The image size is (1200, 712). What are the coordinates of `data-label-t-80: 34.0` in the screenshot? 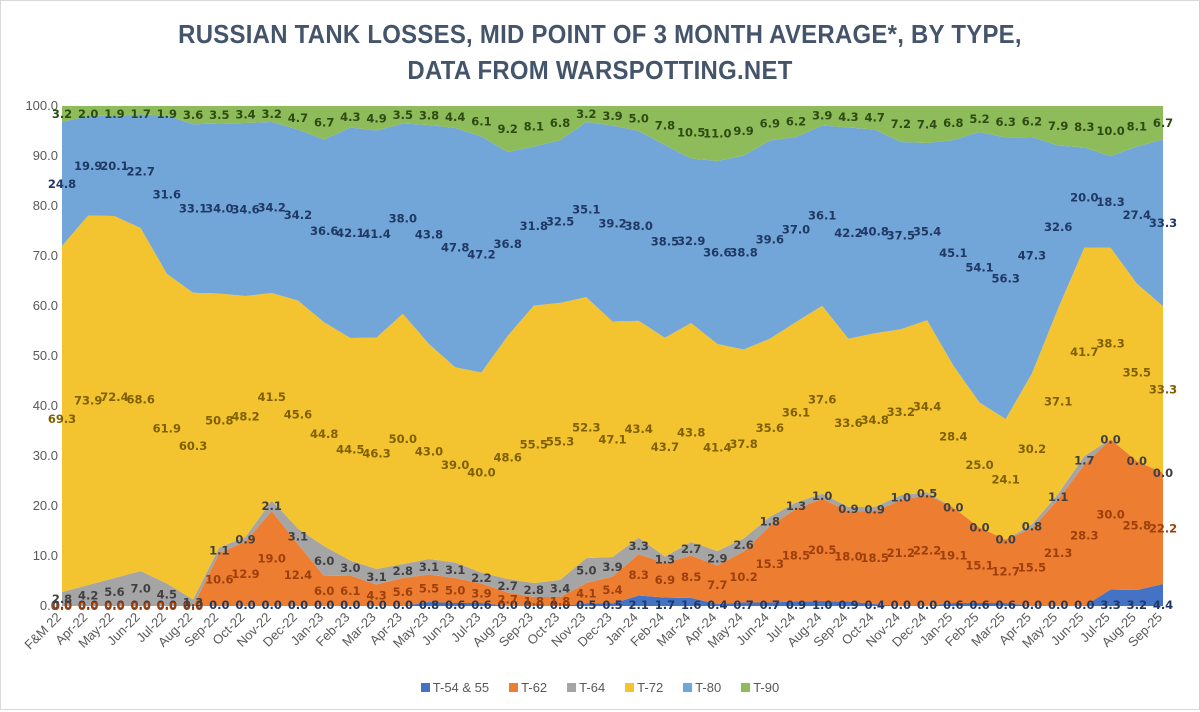 It's located at (219, 209).